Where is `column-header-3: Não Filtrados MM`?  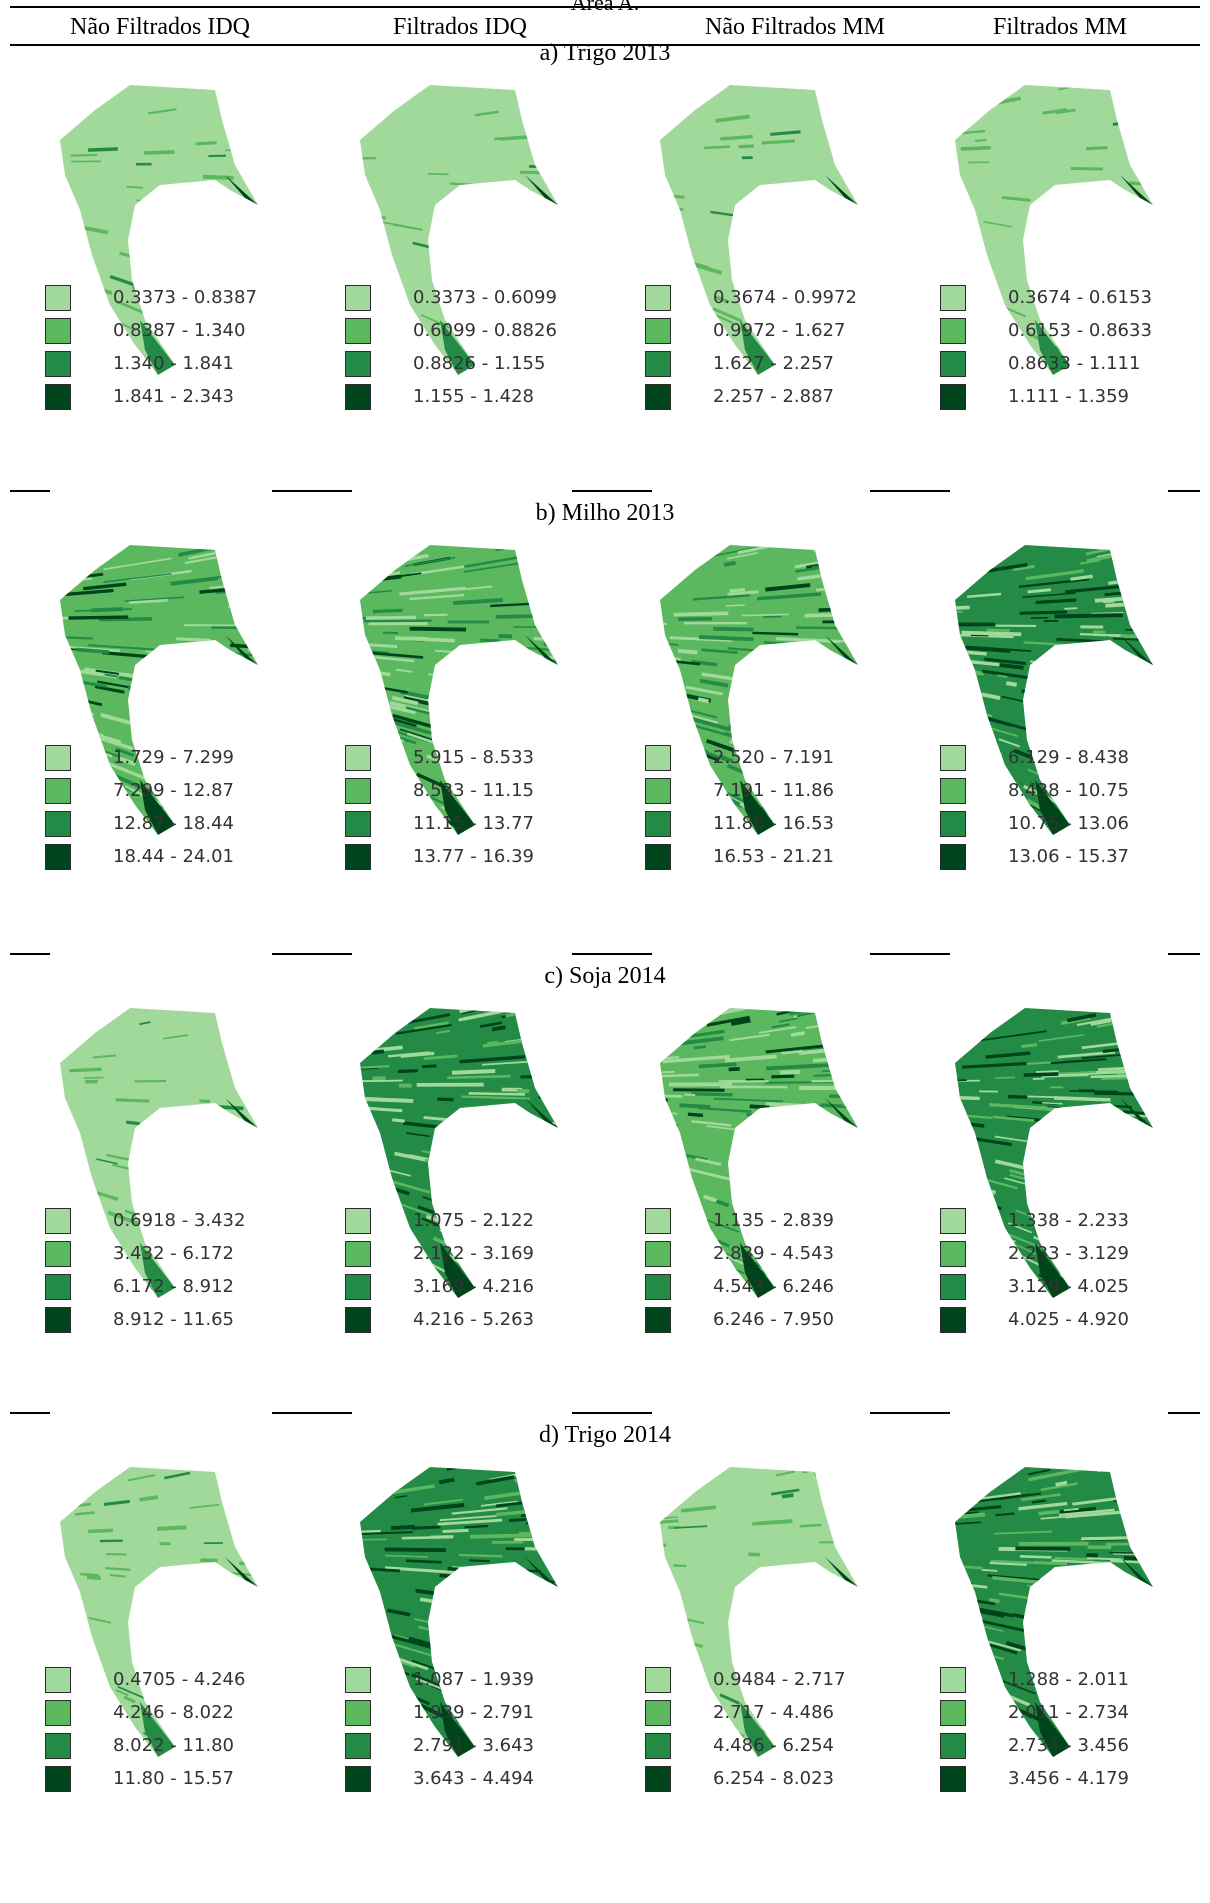 column-header-3: Não Filtrados MM is located at coordinates (795, 27).